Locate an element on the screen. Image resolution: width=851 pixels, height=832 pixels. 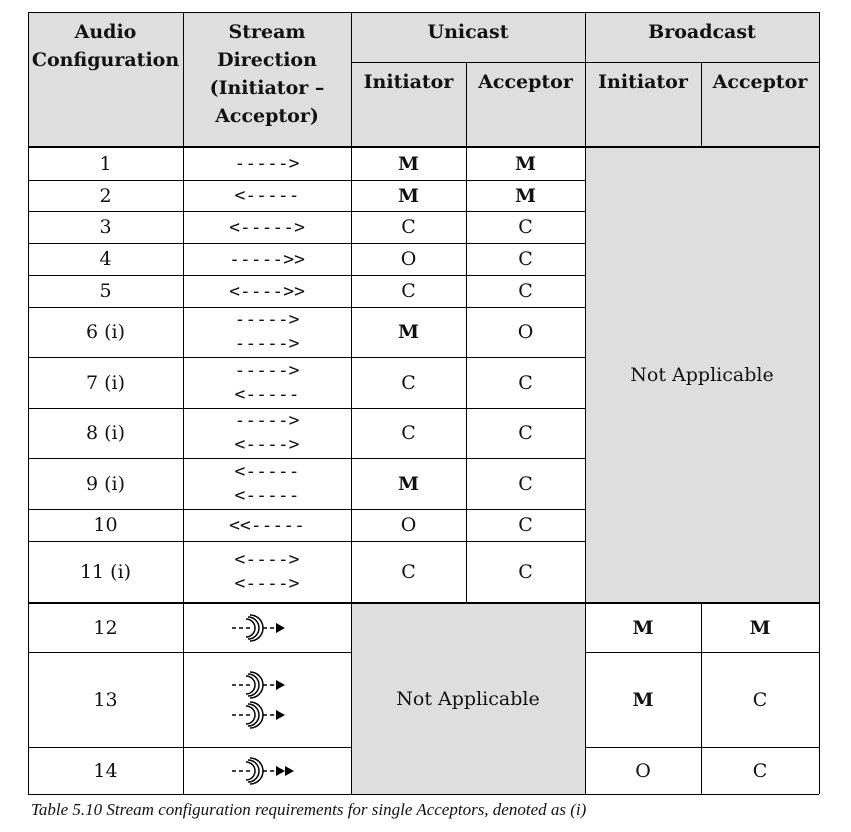
broadcast-double-icon is located at coordinates (267, 700).